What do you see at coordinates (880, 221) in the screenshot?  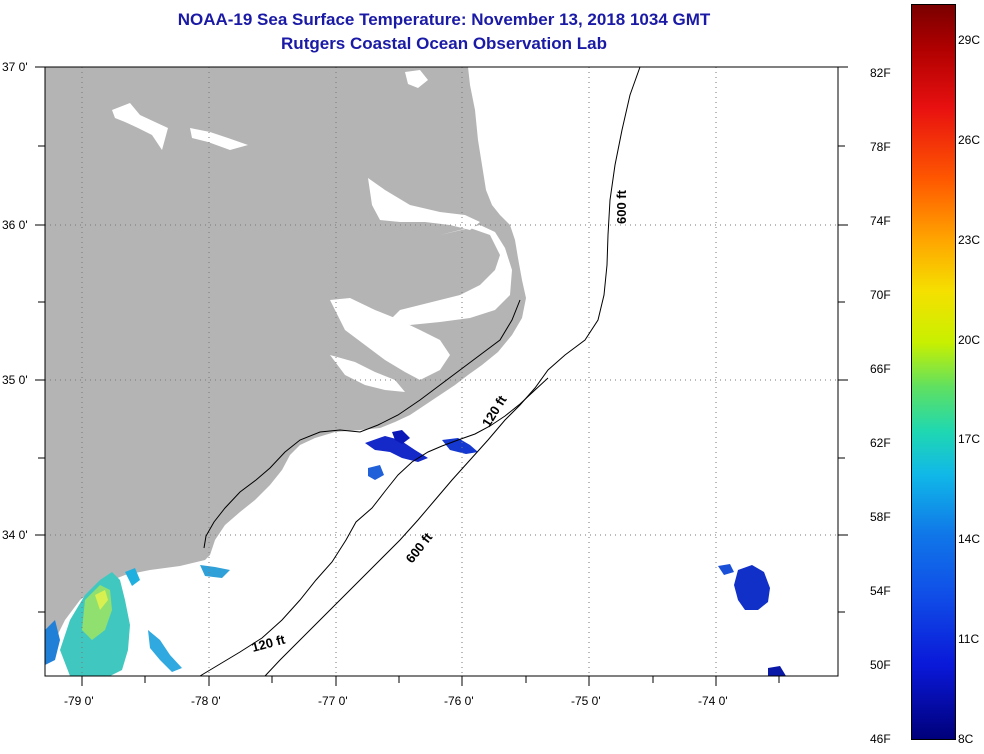 I see `colorbar-f-74: 74F` at bounding box center [880, 221].